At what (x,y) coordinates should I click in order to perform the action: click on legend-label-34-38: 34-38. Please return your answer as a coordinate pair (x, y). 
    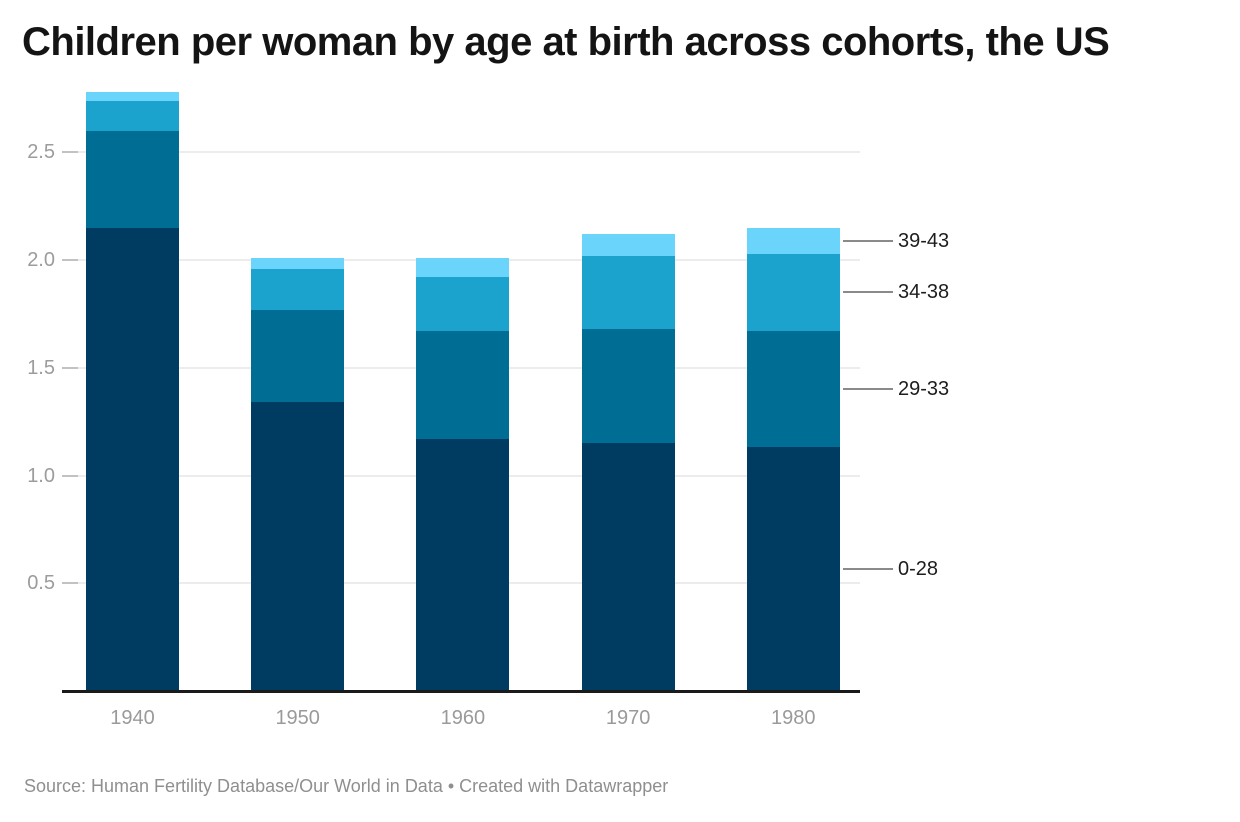
    Looking at the image, I should click on (924, 292).